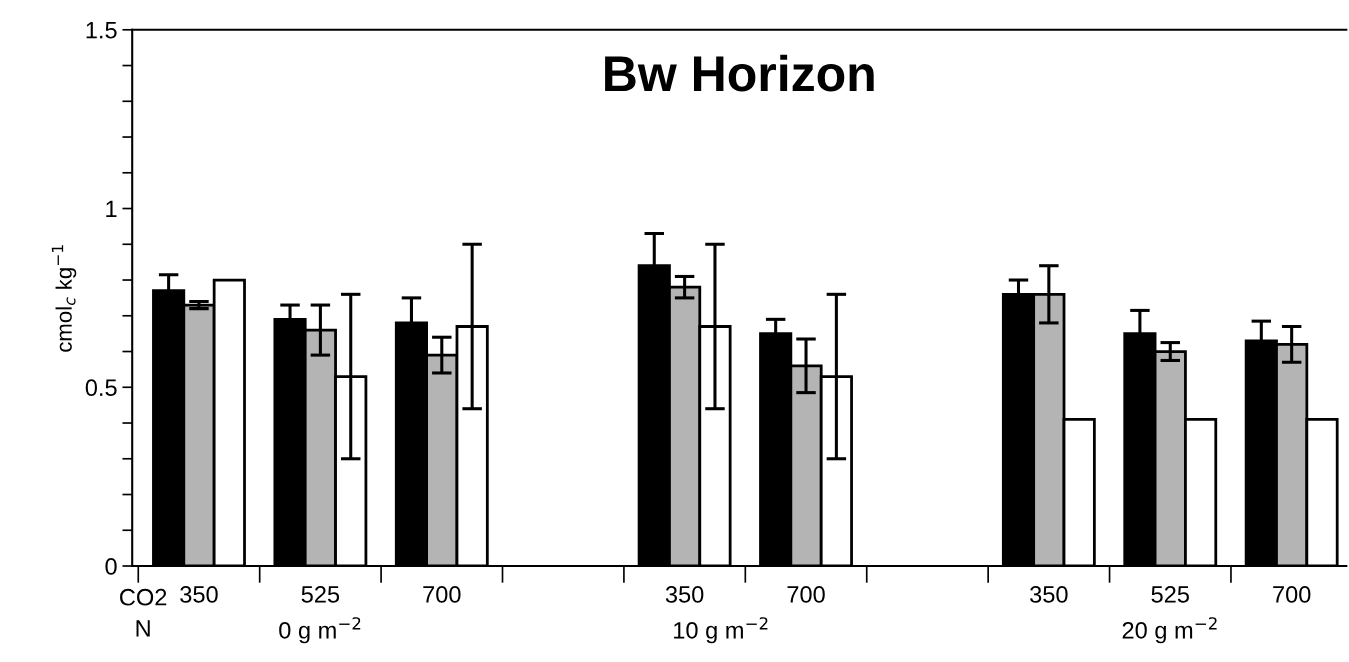  Describe the element at coordinates (143, 597) in the screenshot. I see `text: CO2` at that location.